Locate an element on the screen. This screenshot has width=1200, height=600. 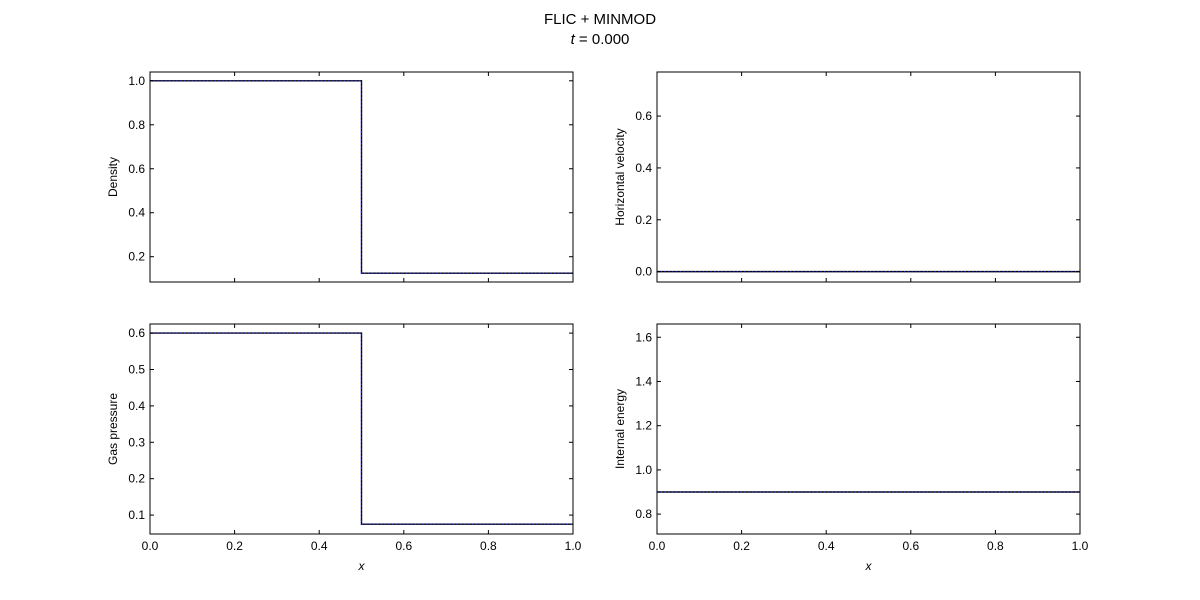
x-tick-label-energy: 0.2 is located at coordinates (741, 546).